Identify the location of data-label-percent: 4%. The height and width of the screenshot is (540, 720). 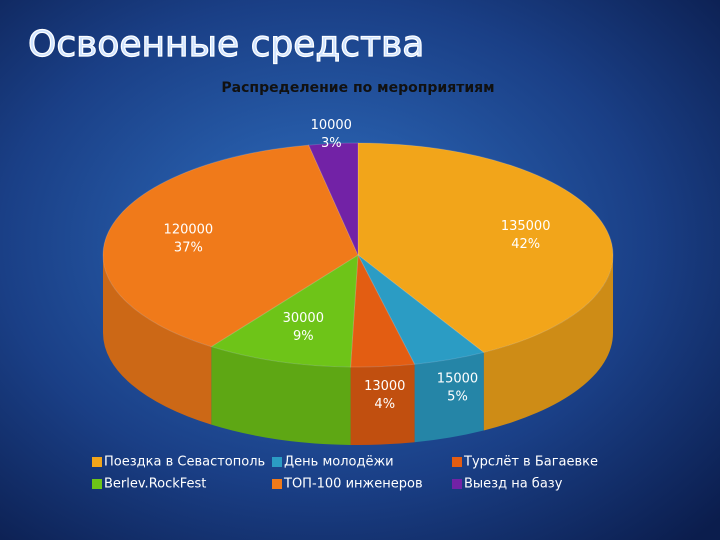
(384, 404).